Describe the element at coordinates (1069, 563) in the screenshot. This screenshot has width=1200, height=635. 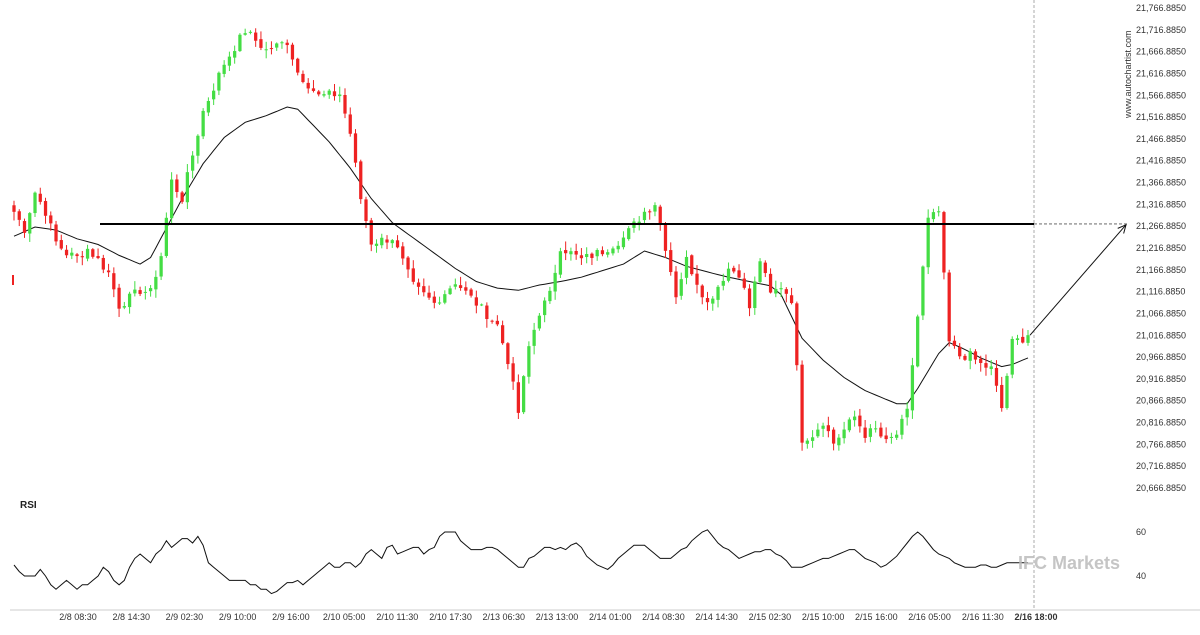
I see `brand-watermark: IFC Markets` at that location.